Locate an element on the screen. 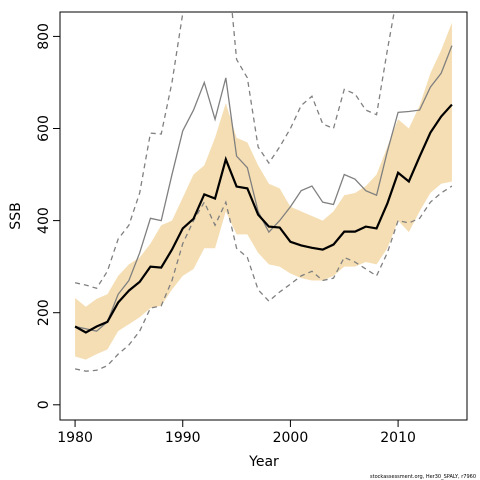  y-tick-label: 800 is located at coordinates (44, 36).